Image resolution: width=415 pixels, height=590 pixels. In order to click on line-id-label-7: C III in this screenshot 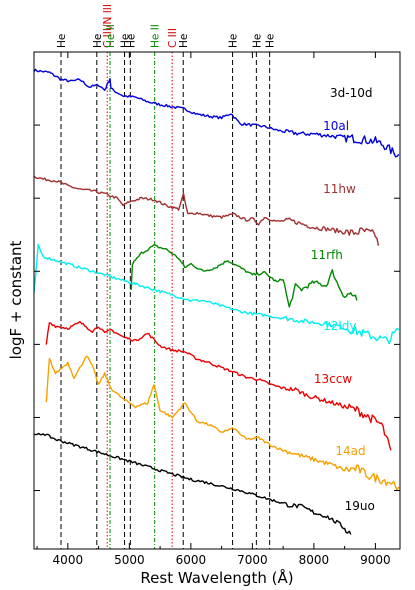, I will do `click(173, 38)`.